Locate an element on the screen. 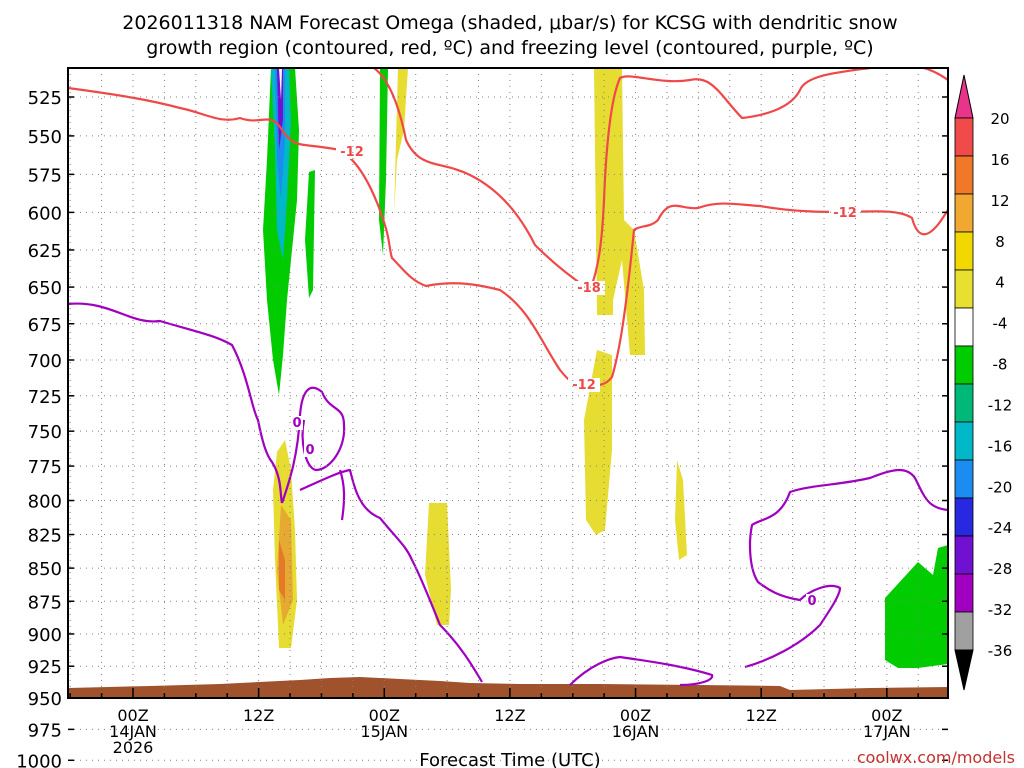 This screenshot has width=1024, height=768. colorbar-label-5: -4 is located at coordinates (1000, 324).